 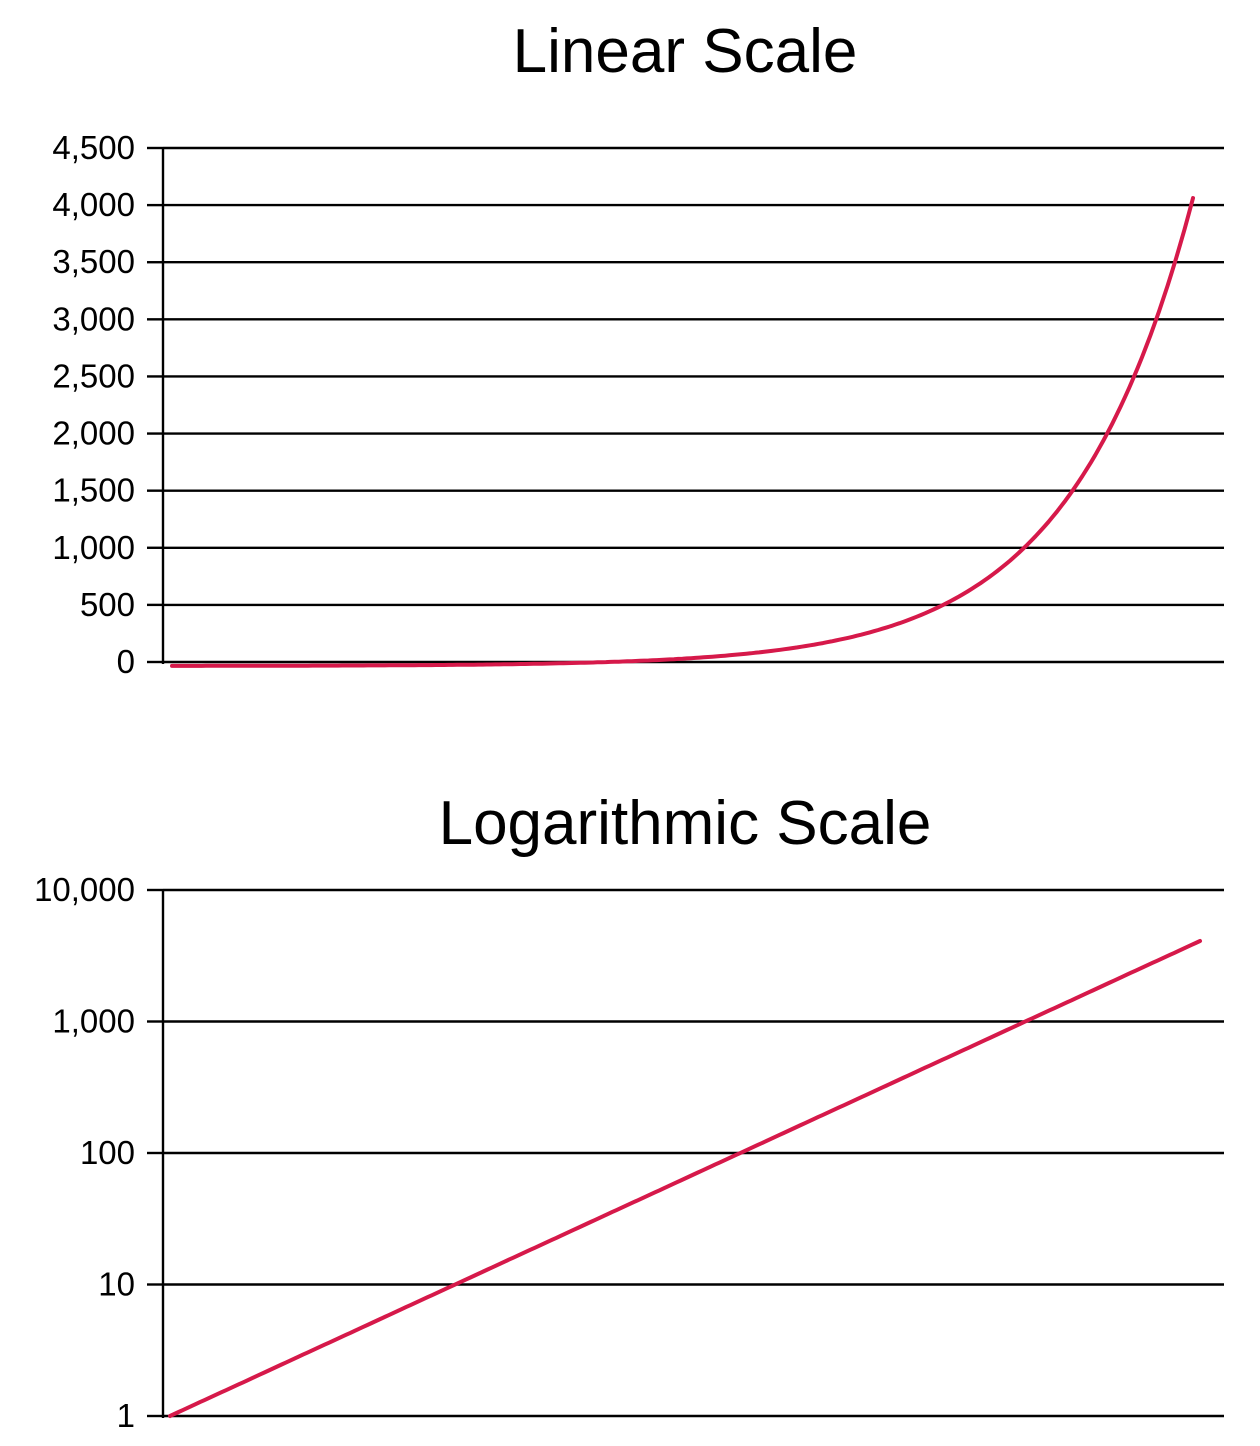 What do you see at coordinates (685, 823) in the screenshot?
I see `log-chart-title: Logarithmic Scale` at bounding box center [685, 823].